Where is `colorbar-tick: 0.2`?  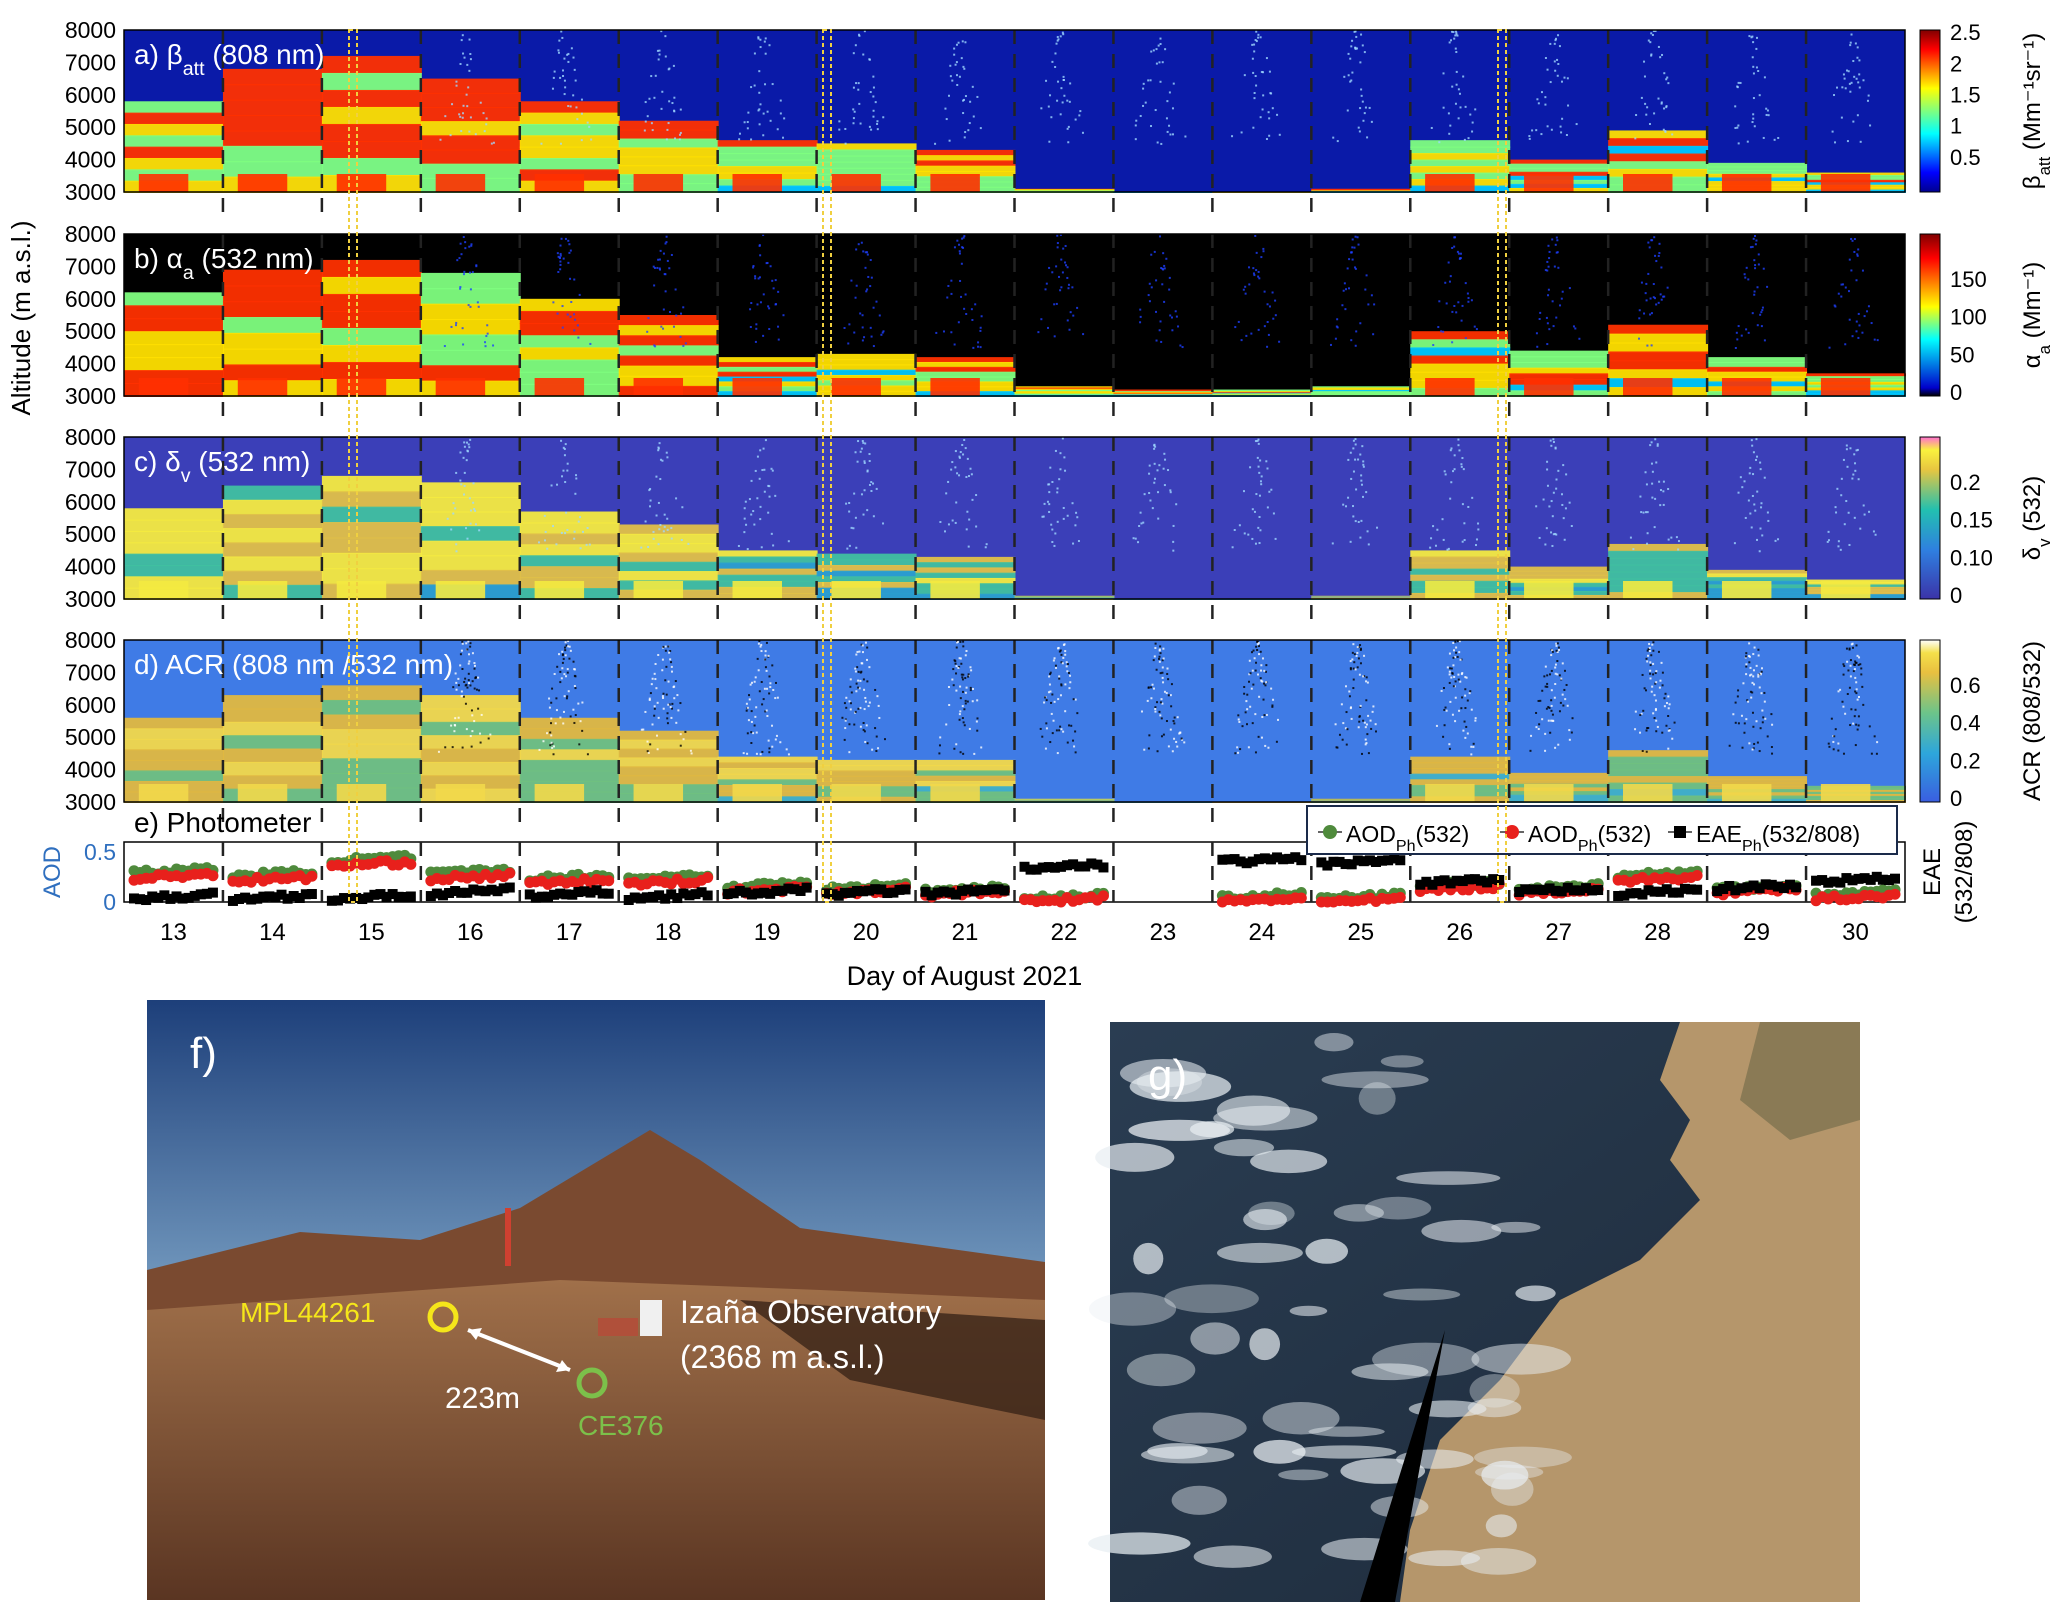 colorbar-tick: 0.2 is located at coordinates (1965, 482).